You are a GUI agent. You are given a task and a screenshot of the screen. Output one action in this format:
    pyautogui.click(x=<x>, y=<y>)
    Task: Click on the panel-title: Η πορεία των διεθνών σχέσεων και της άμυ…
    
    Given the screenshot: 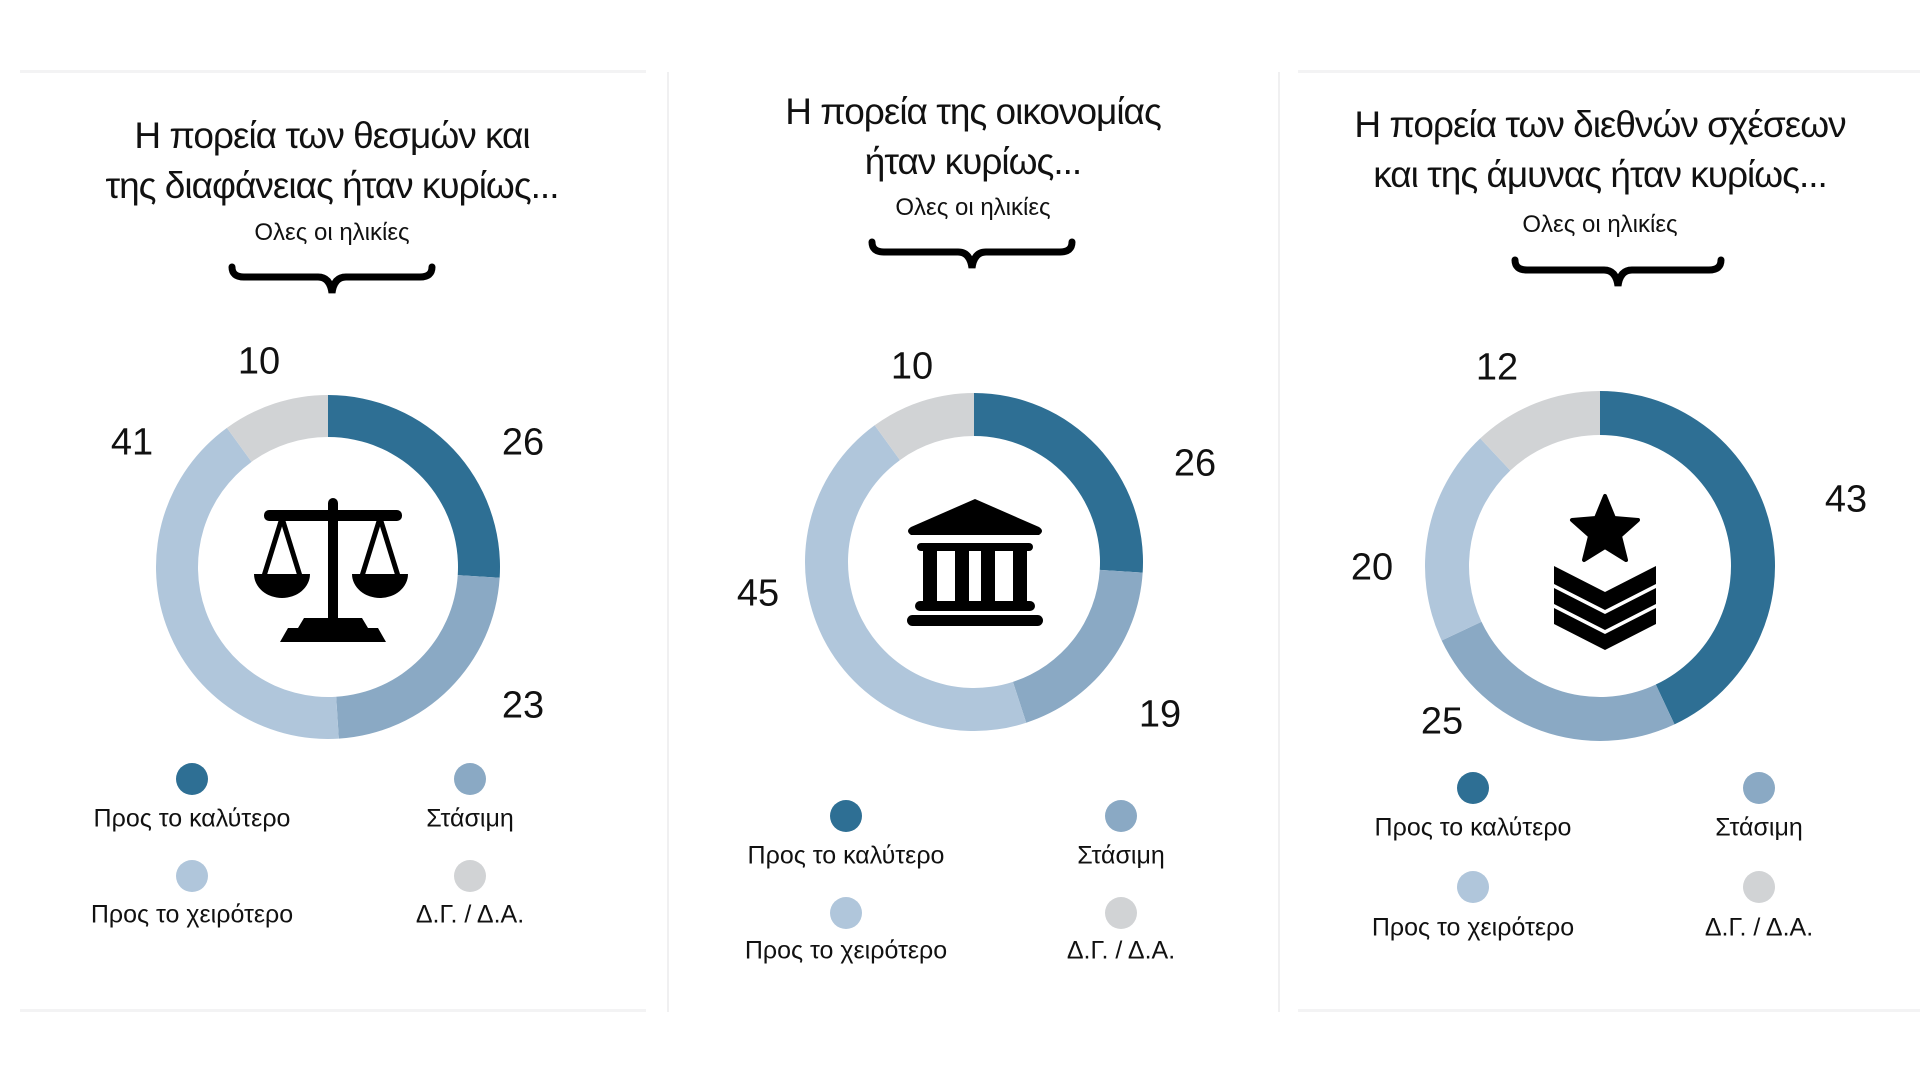 What is the action you would take?
    pyautogui.click(x=1600, y=150)
    